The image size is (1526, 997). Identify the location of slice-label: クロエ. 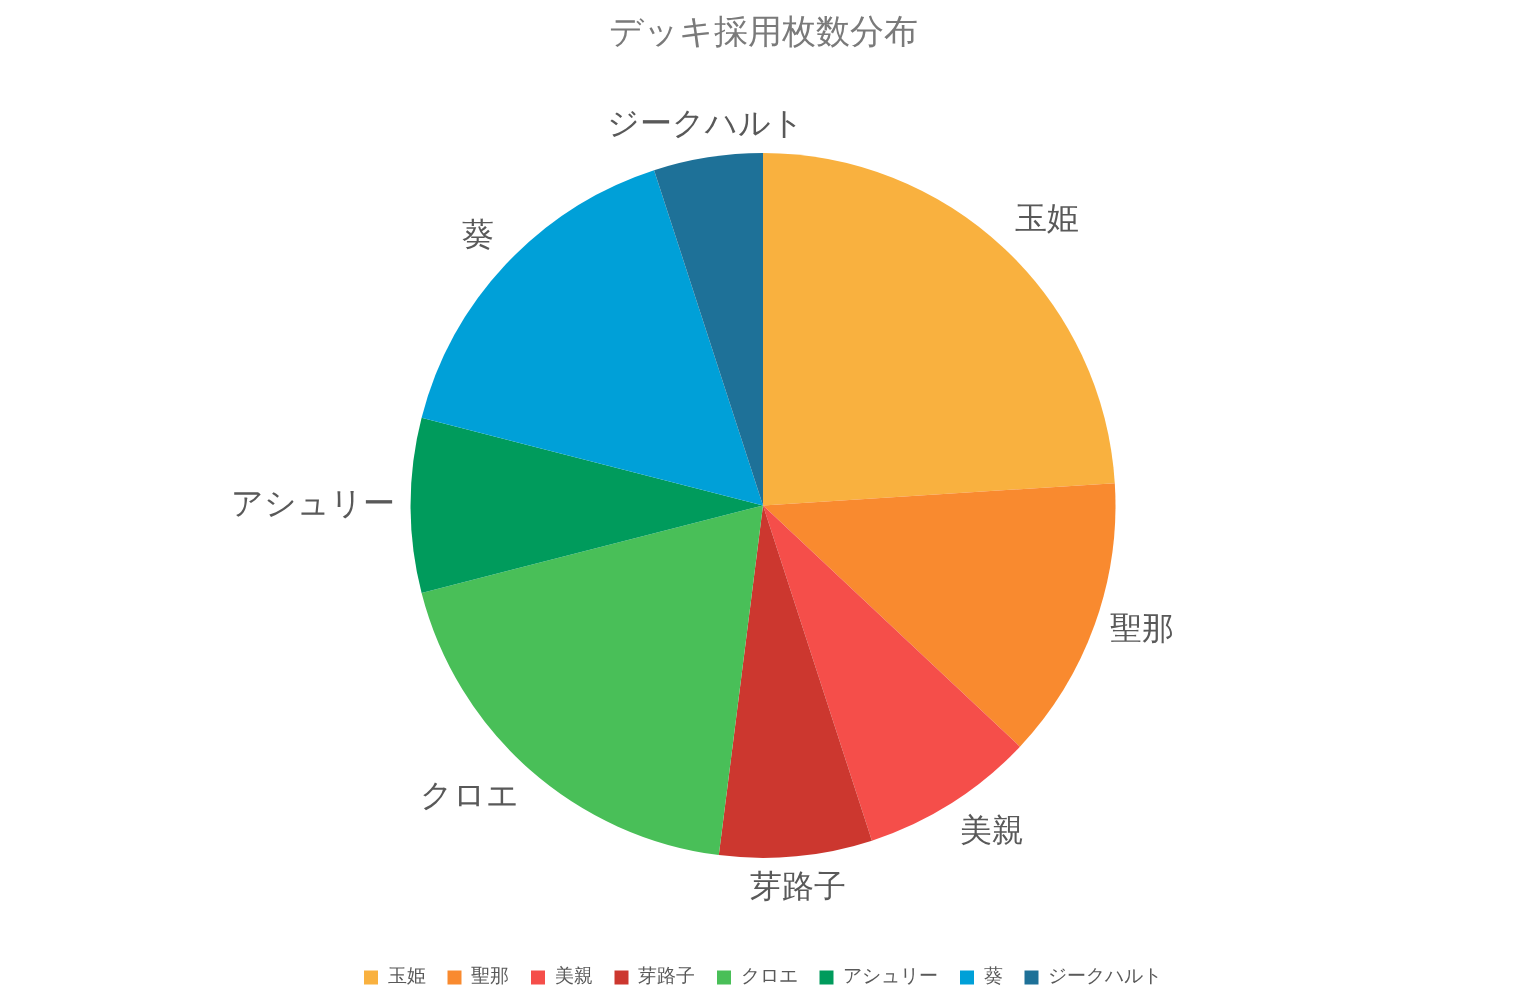
(470, 795).